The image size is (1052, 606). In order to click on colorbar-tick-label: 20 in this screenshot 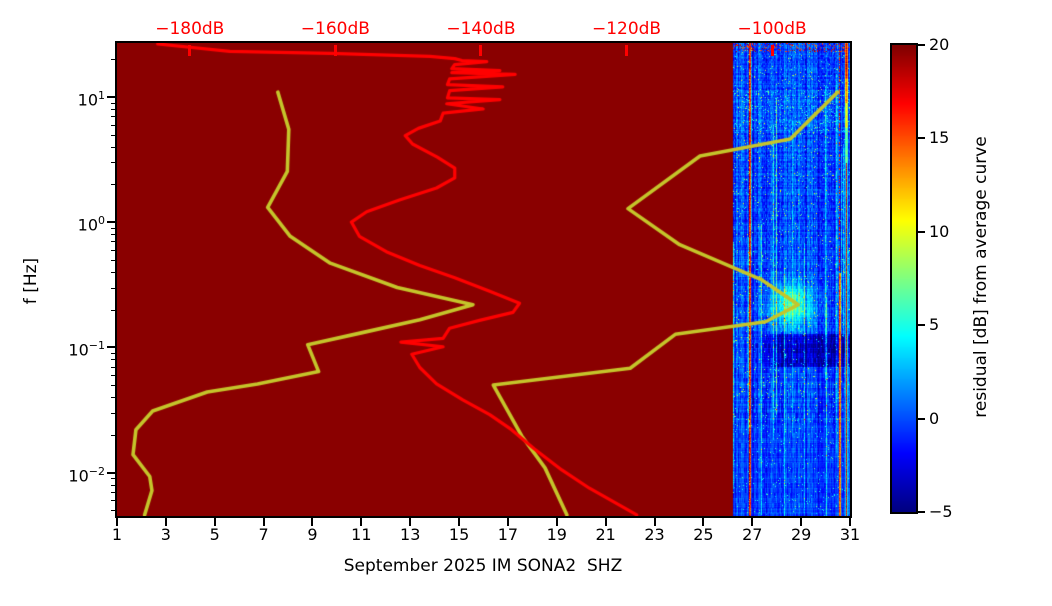, I will do `click(939, 44)`.